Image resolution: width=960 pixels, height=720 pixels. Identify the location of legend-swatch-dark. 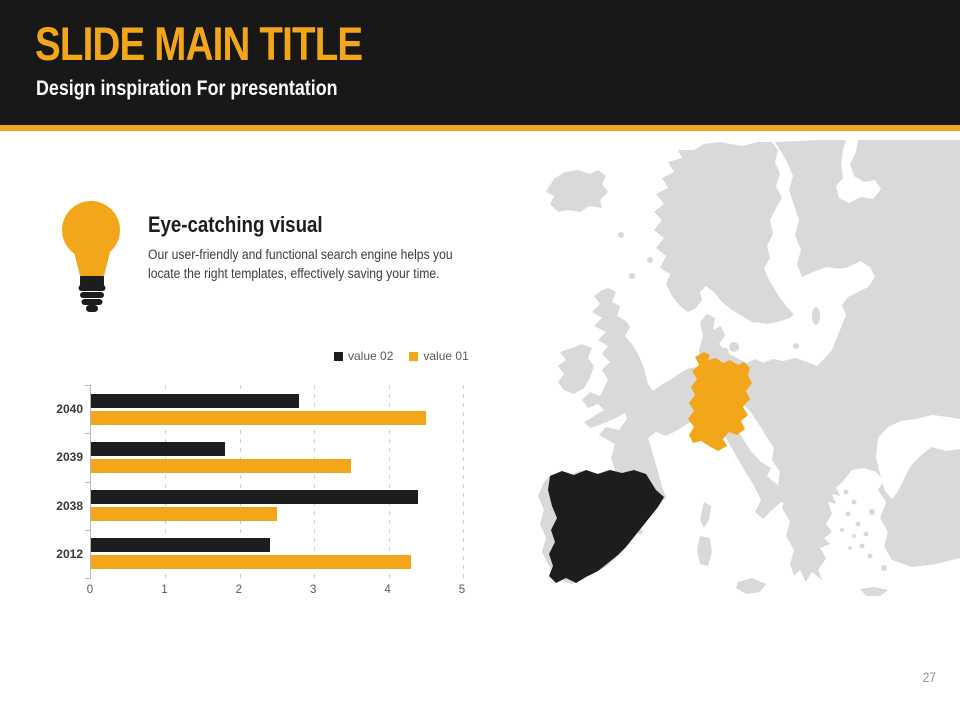
(338, 356).